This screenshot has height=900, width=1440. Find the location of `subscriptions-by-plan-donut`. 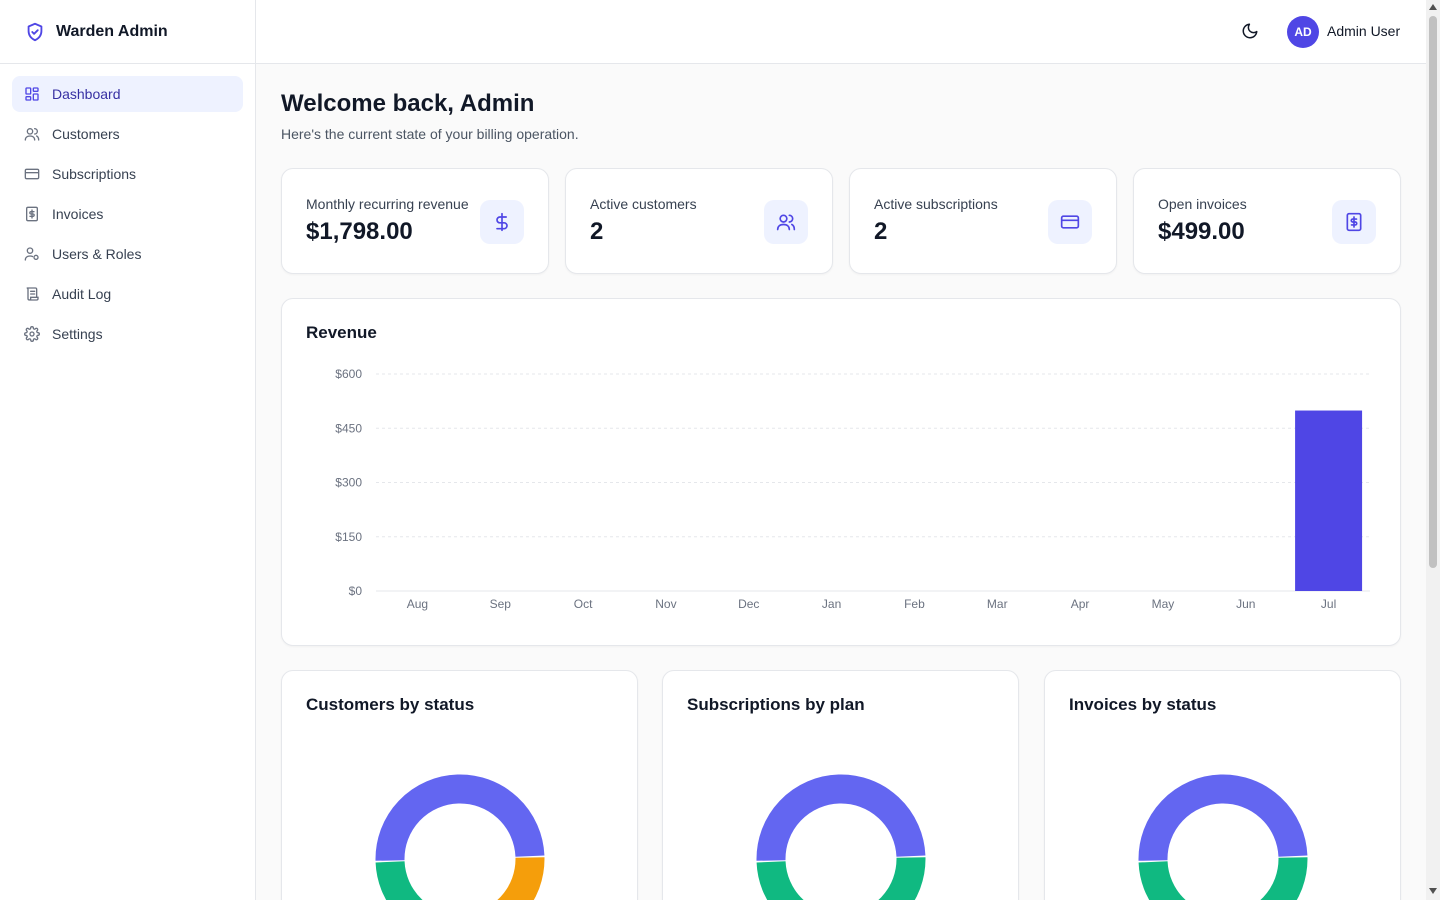

subscriptions-by-plan-donut is located at coordinates (841, 837).